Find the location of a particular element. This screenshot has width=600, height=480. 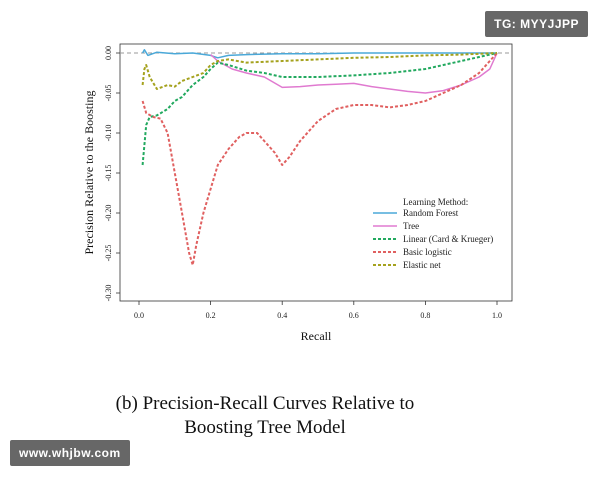

x-tick-label: 0.4 is located at coordinates (282, 315).